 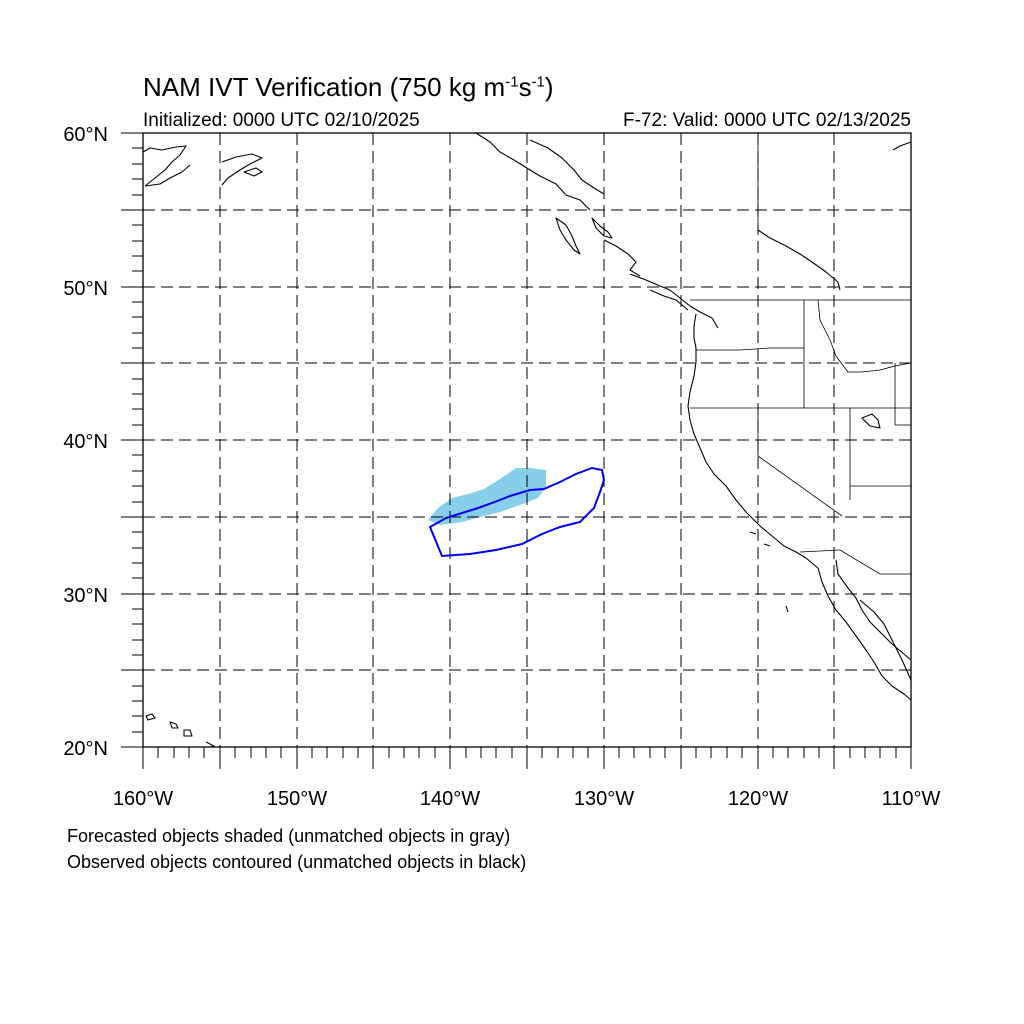 I want to click on lat-label-20: 20°N, so click(x=85, y=749).